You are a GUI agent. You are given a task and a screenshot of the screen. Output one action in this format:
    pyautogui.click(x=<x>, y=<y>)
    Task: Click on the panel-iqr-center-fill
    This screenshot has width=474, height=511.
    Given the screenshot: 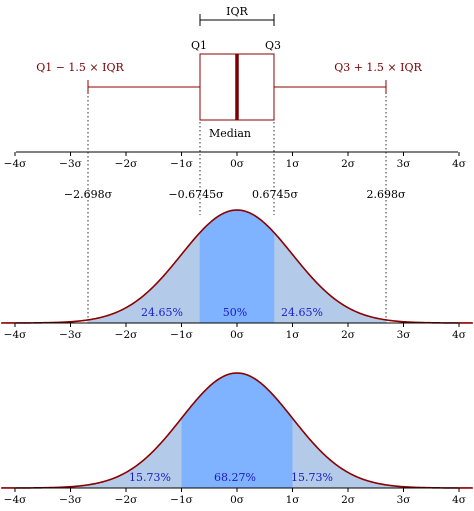 What is the action you would take?
    pyautogui.click(x=237, y=266)
    